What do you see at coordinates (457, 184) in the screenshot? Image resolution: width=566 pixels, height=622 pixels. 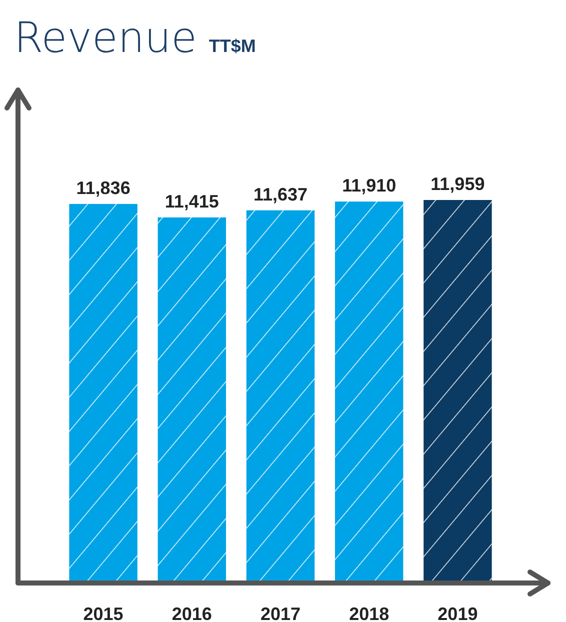 I see `data-label: 11,959` at bounding box center [457, 184].